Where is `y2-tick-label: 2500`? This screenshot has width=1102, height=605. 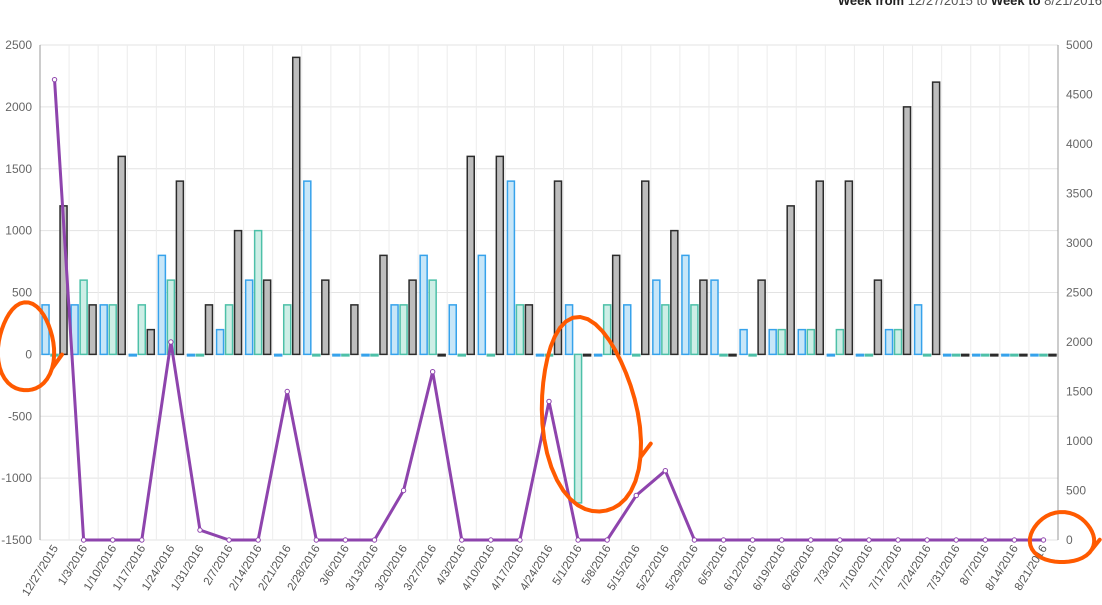 y2-tick-label: 2500 is located at coordinates (1079, 293).